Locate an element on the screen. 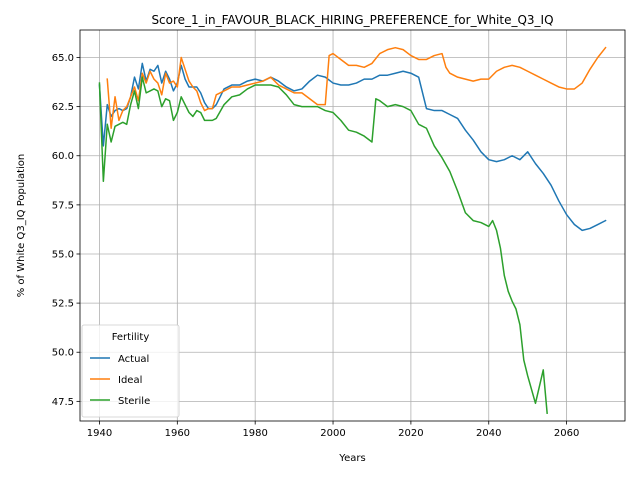 Image resolution: width=640 pixels, height=480 pixels. y-tick-label: 57.5 is located at coordinates (63, 205).